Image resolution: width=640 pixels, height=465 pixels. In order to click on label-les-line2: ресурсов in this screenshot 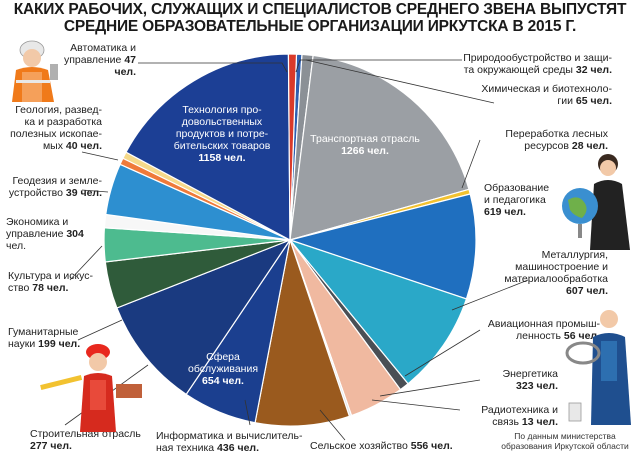, I will do `click(546, 146)`.